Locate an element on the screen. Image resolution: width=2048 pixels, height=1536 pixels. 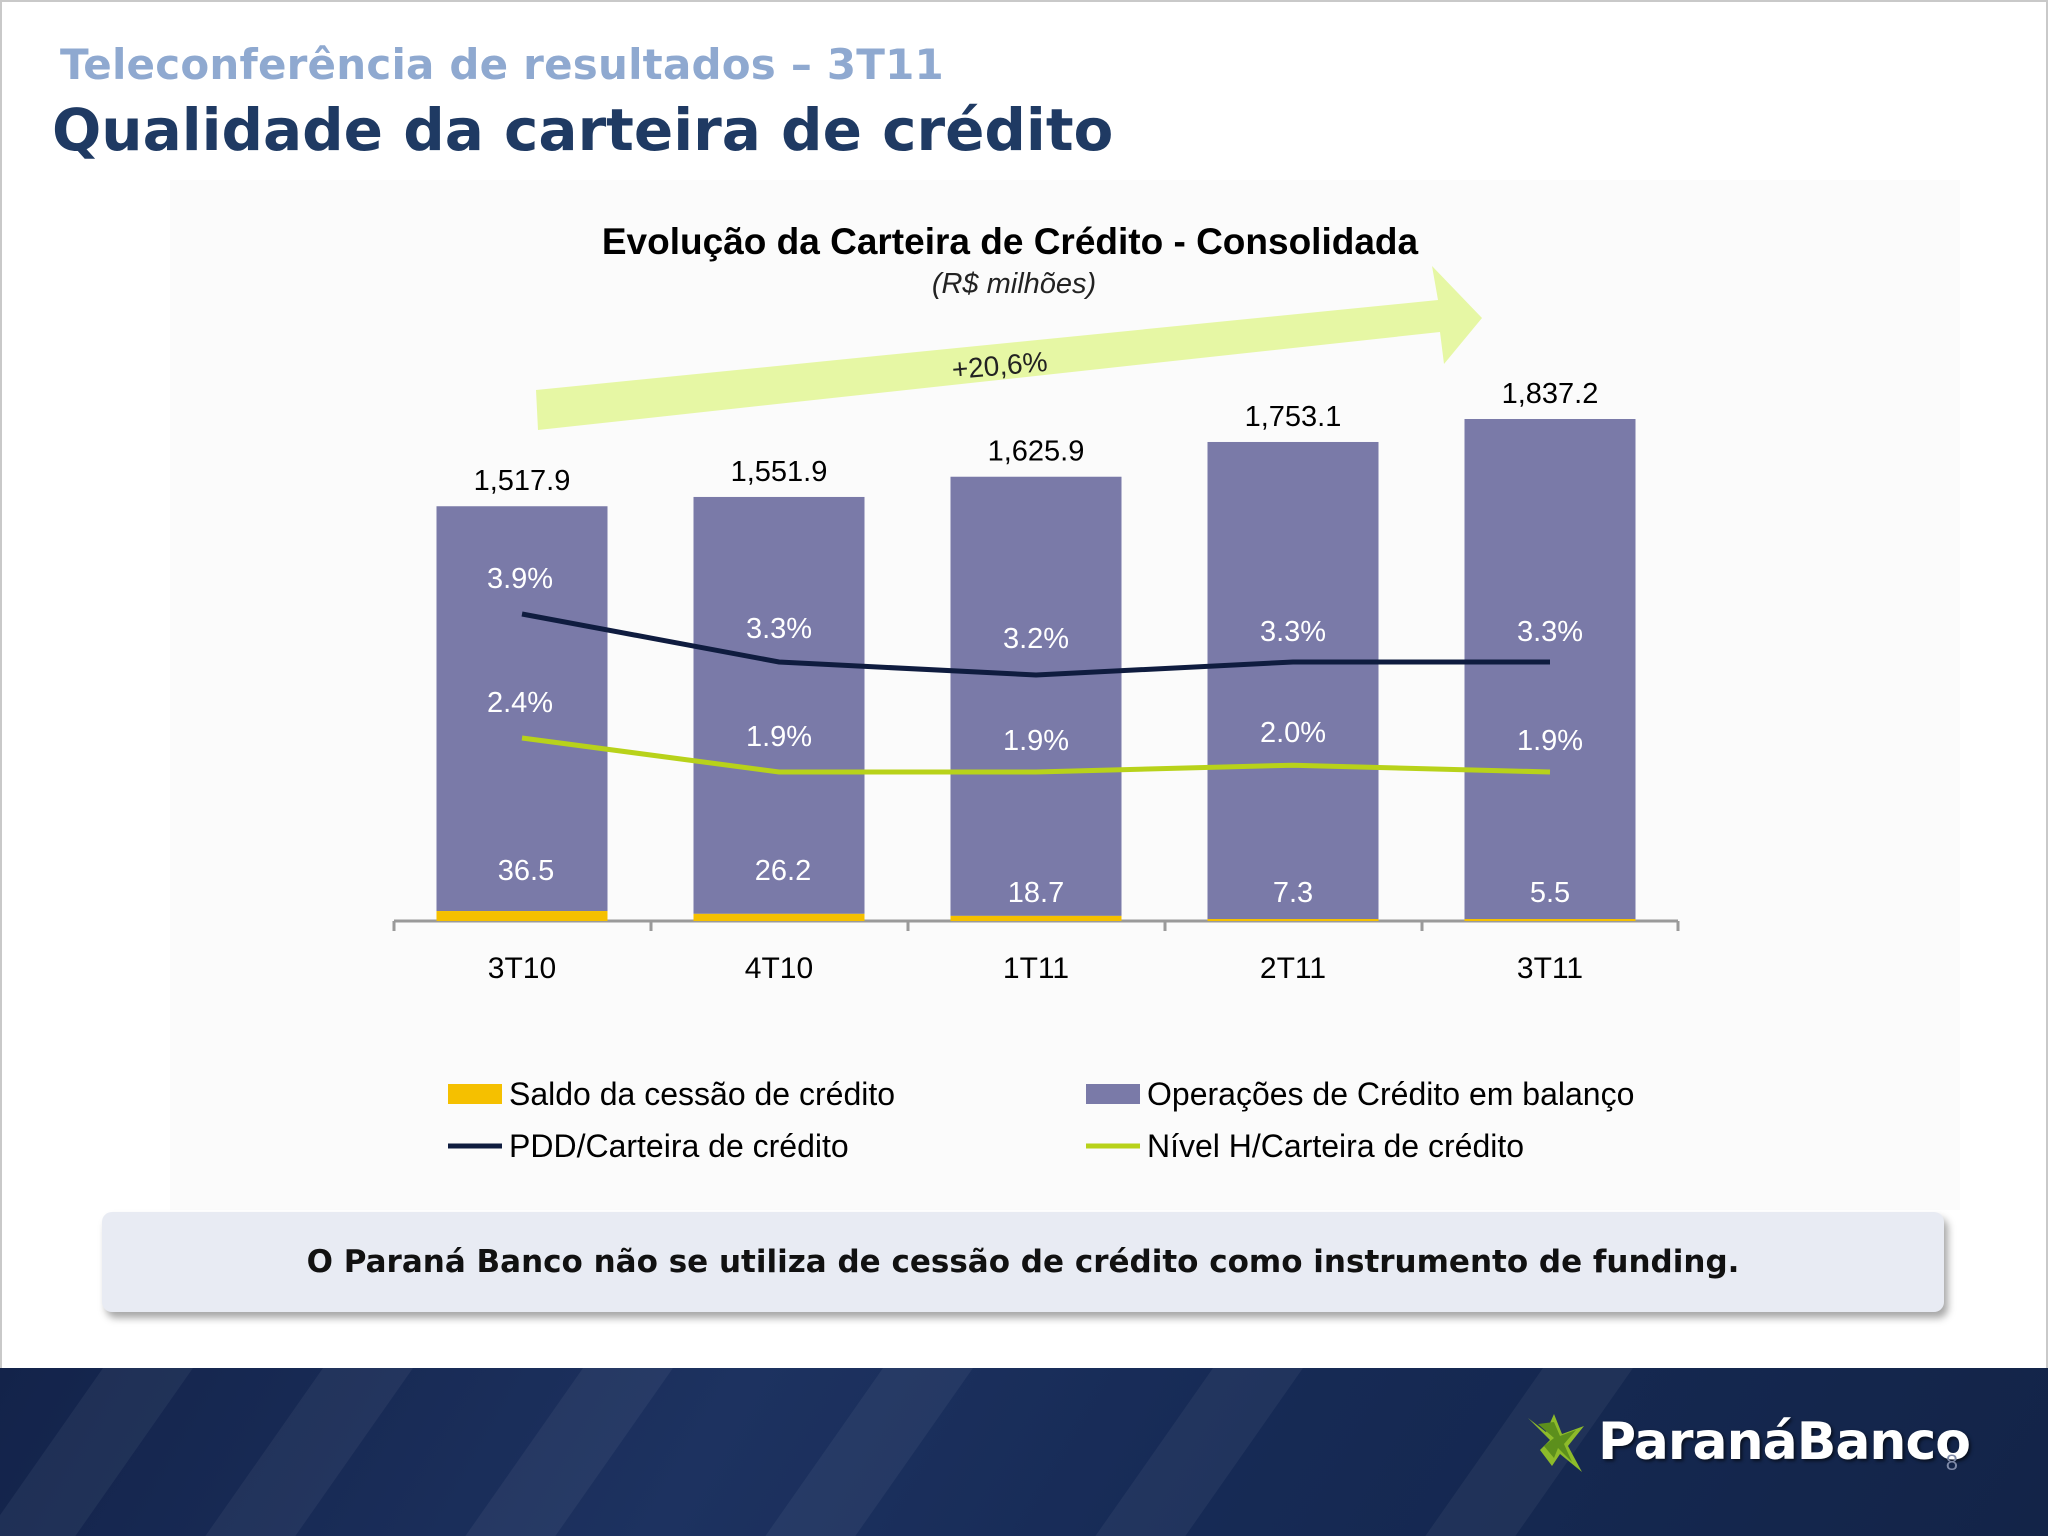
bar-cessao-4T10 is located at coordinates (779, 917).